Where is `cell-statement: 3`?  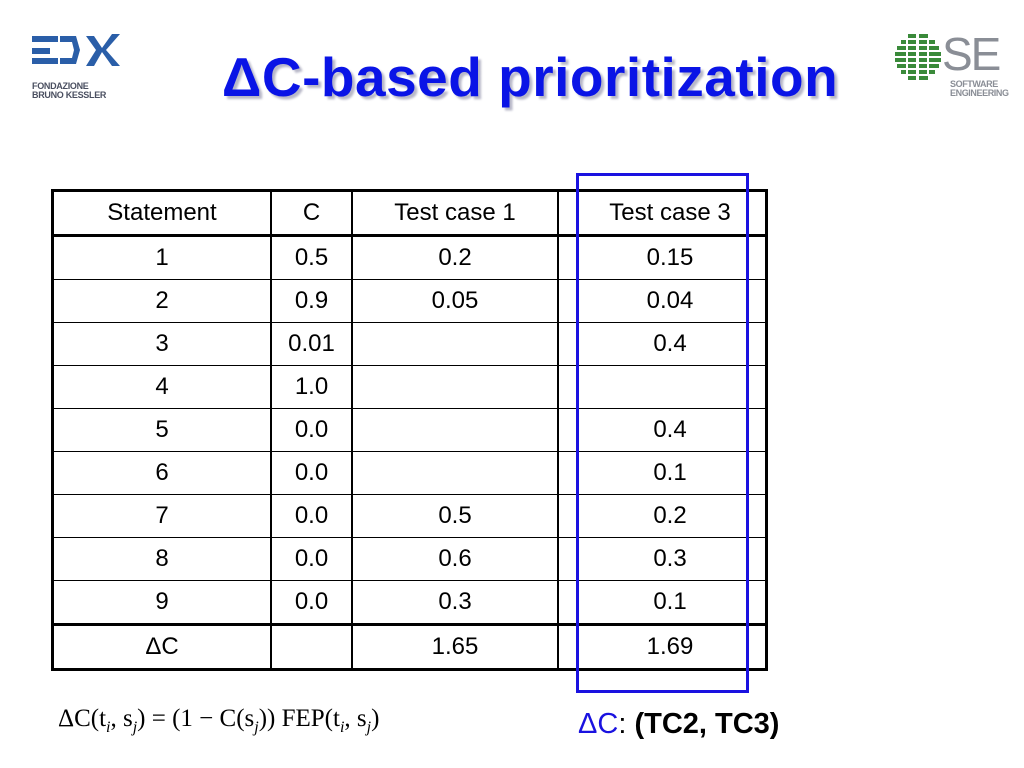 cell-statement: 3 is located at coordinates (161, 344).